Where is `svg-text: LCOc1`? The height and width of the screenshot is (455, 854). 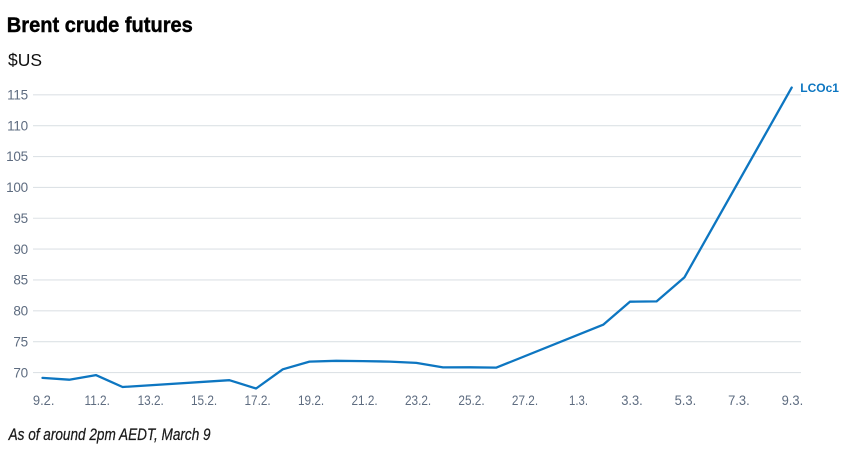 svg-text: LCOc1 is located at coordinates (819, 88).